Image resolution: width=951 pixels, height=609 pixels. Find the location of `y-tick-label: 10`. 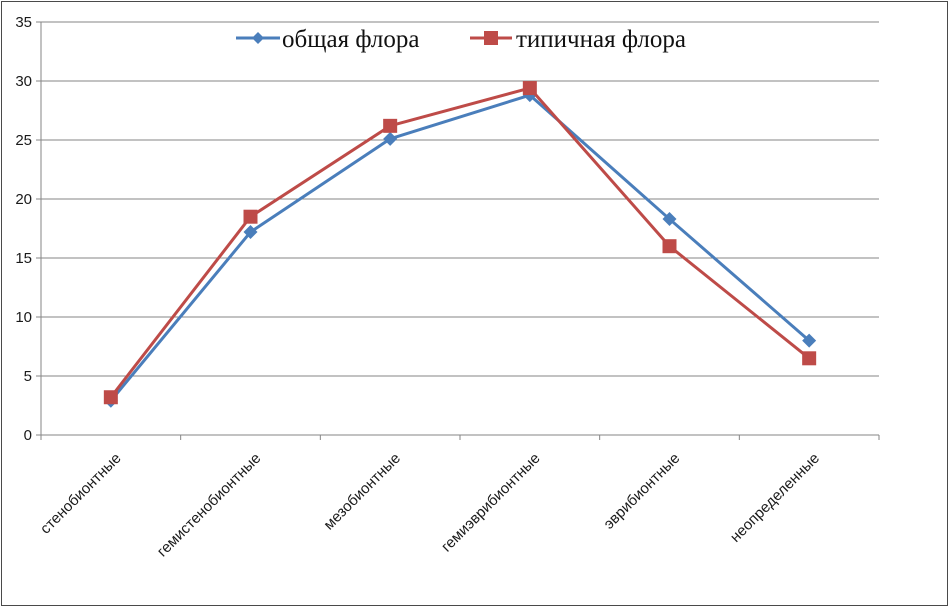

y-tick-label: 10 is located at coordinates (23, 317).